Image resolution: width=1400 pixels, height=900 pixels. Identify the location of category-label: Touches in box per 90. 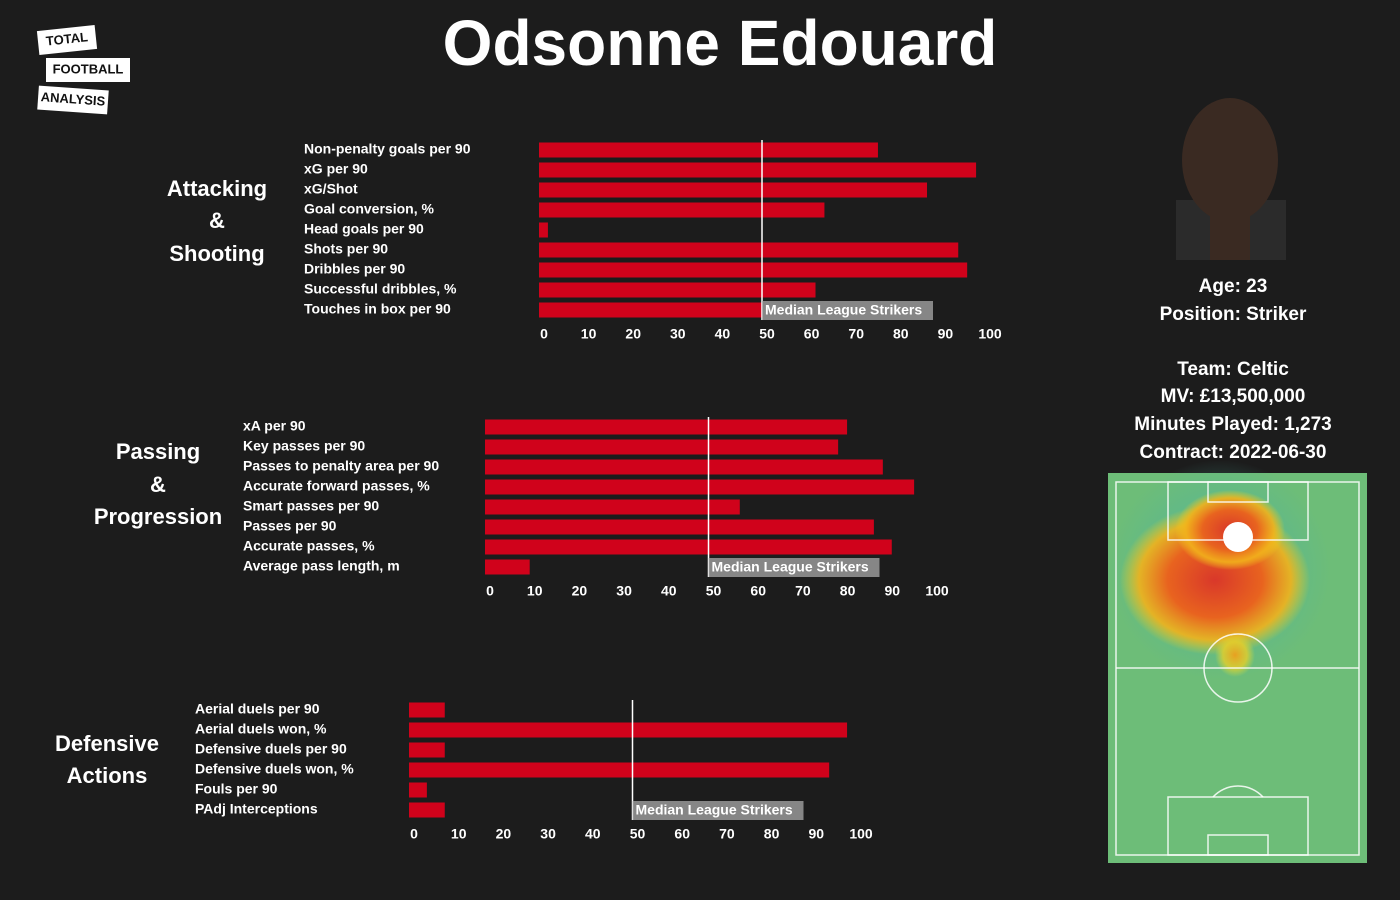
(377, 309).